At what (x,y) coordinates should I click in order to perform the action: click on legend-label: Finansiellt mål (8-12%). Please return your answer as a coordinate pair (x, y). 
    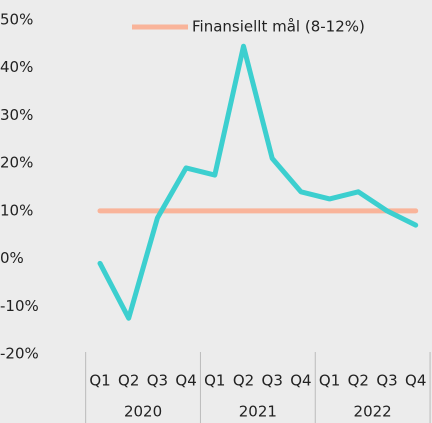
    Looking at the image, I should click on (278, 27).